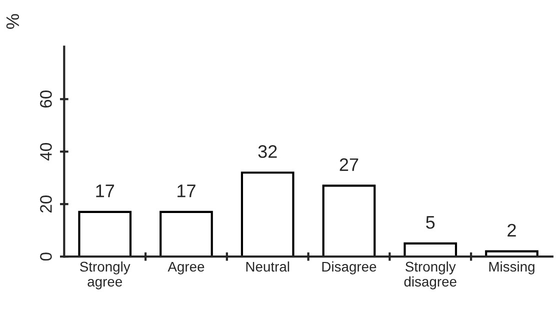  I want to click on data-label: 32, so click(267, 151).